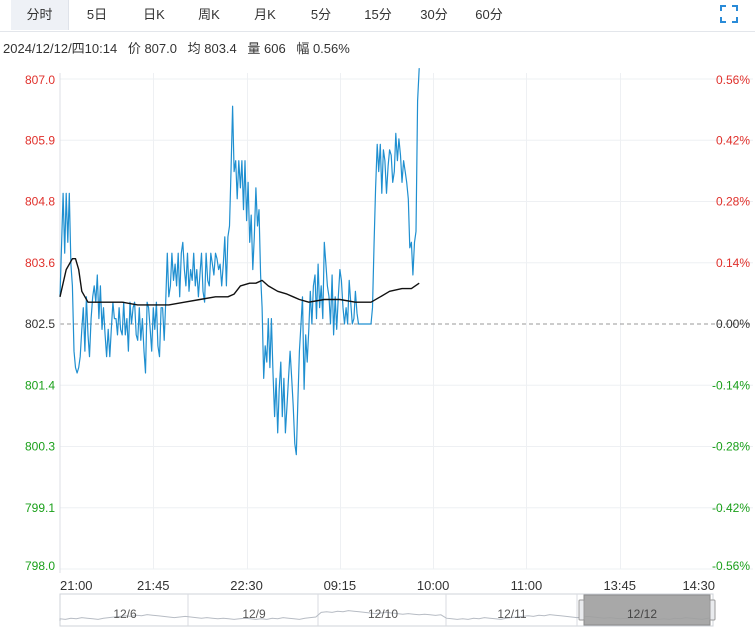 The height and width of the screenshot is (629, 755). What do you see at coordinates (40, 263) in the screenshot?
I see `y-tick-label-left: 803.6` at bounding box center [40, 263].